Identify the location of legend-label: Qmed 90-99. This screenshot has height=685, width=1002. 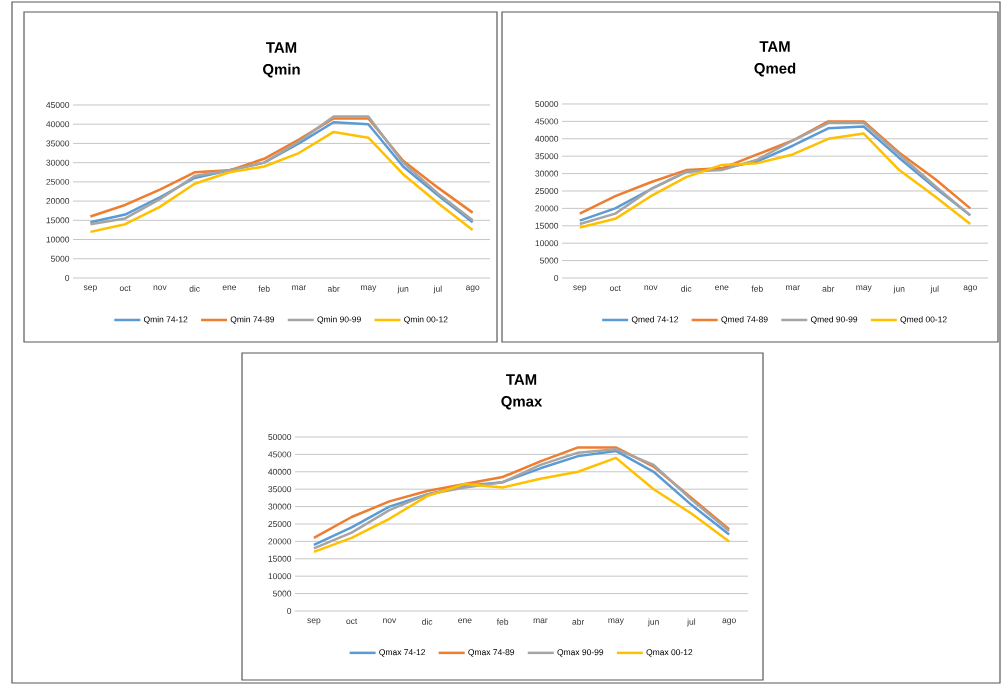
(834, 320).